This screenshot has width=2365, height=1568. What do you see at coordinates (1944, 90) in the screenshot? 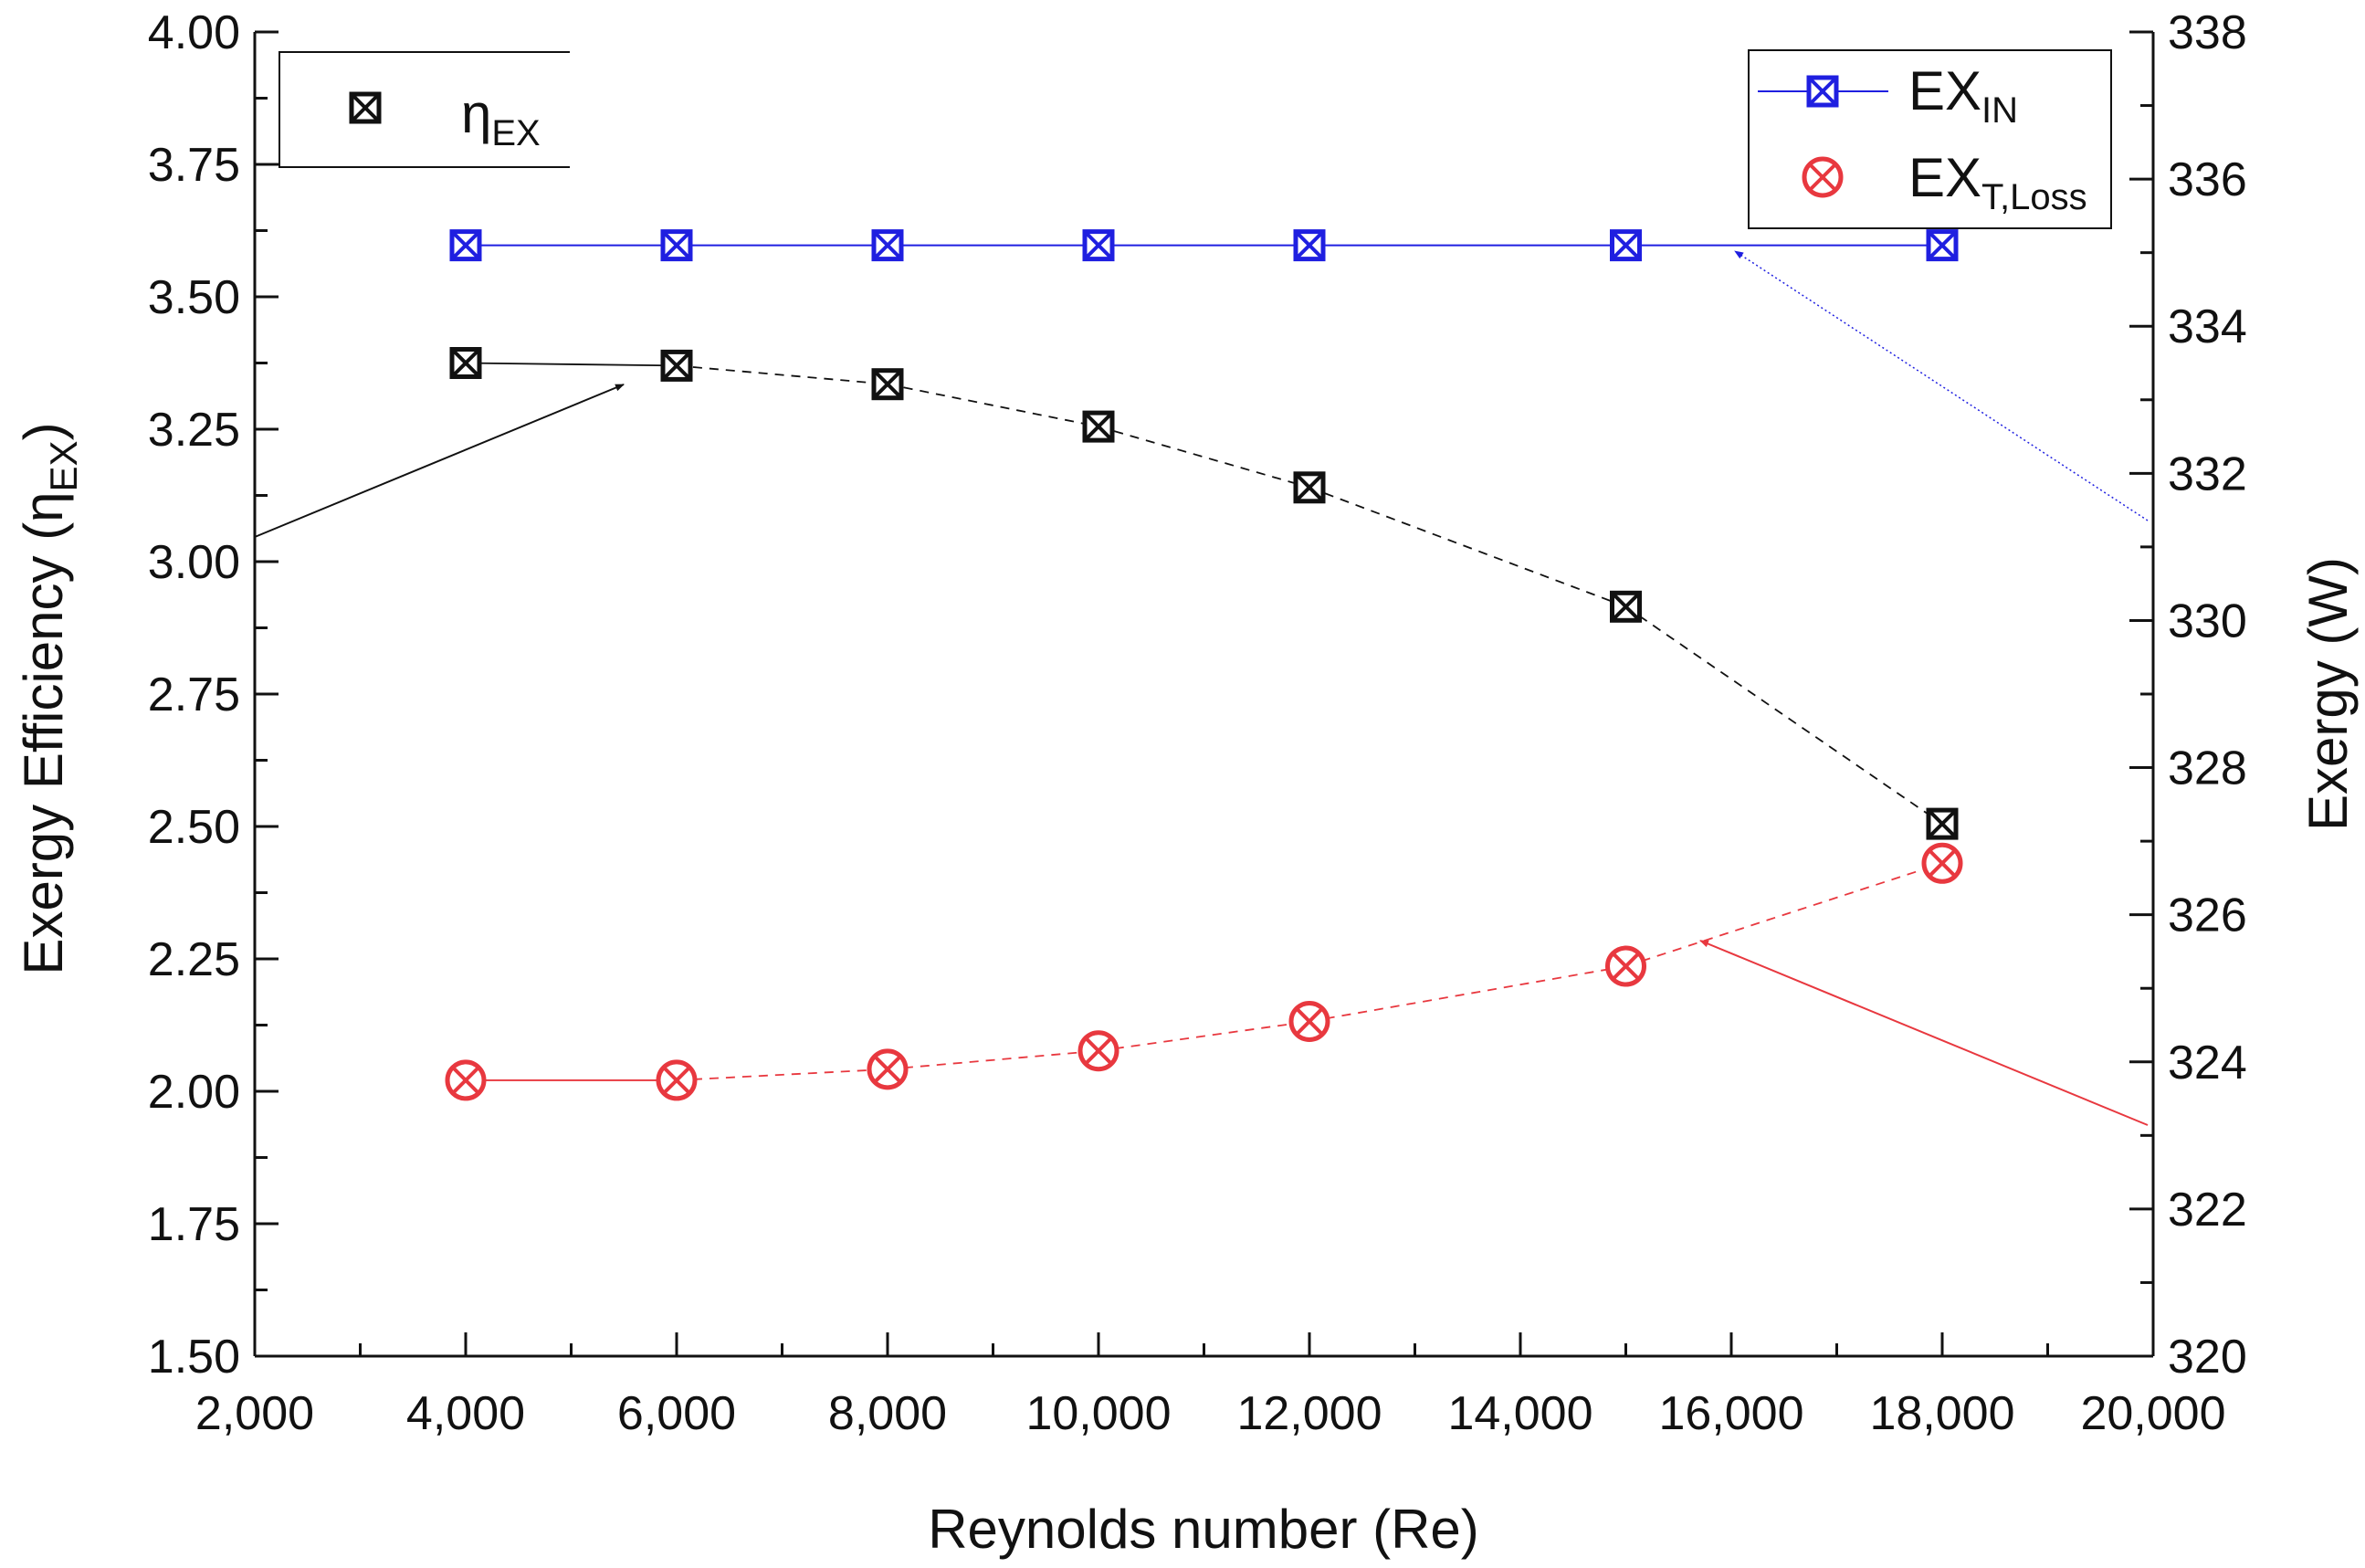
I see `legend-exin-main: EX` at bounding box center [1944, 90].